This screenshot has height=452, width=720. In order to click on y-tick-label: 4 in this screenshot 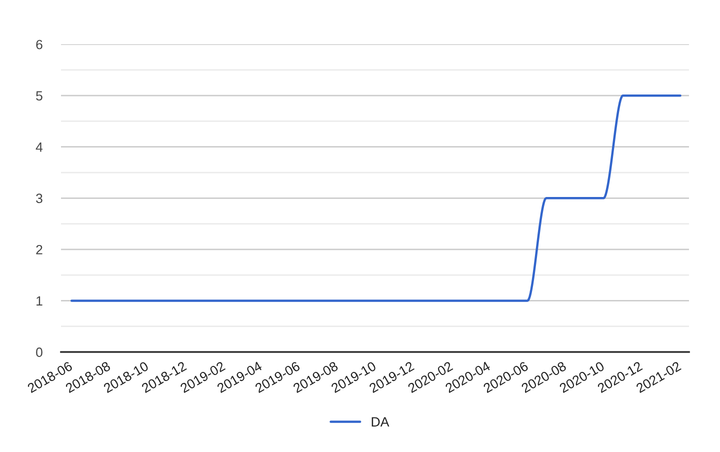, I will do `click(39, 147)`.